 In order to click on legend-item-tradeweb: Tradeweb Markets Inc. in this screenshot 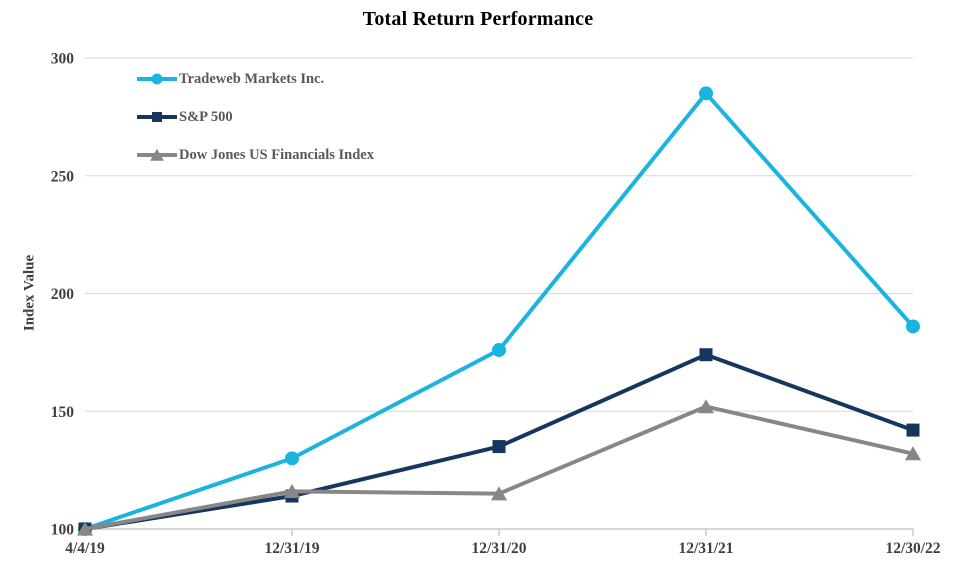, I will do `click(255, 79)`.